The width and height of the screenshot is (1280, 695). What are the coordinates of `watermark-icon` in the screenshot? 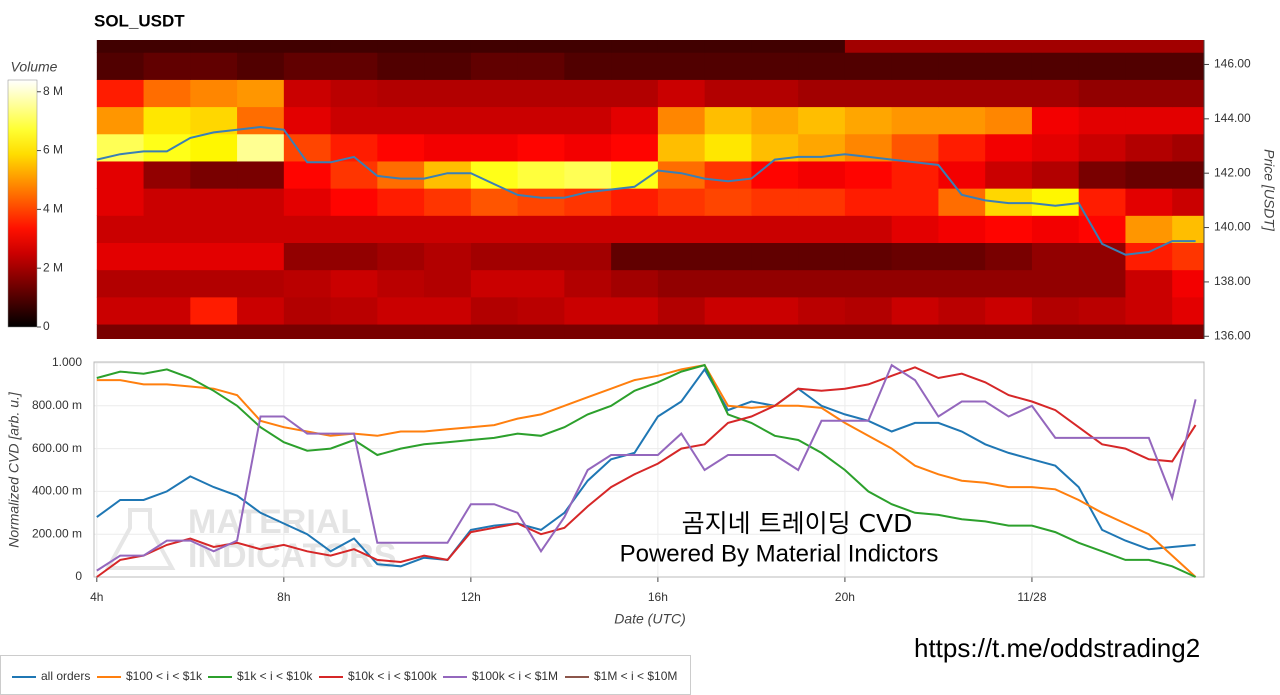 It's located at (140, 539).